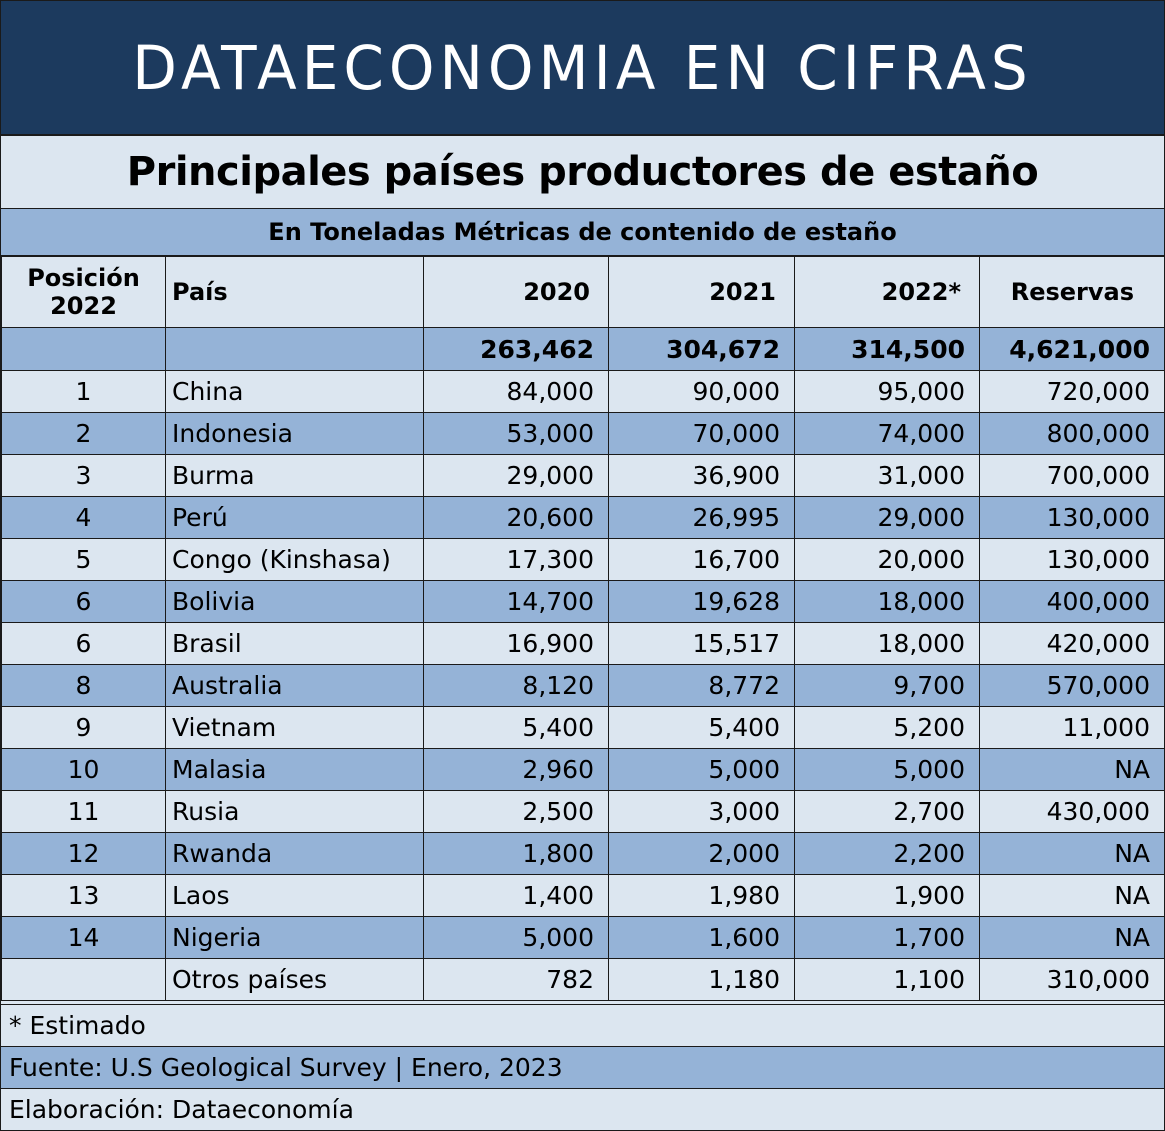  I want to click on table-row: 14 Nigeria 5,000 1,600 1,700 NA, so click(583, 937).